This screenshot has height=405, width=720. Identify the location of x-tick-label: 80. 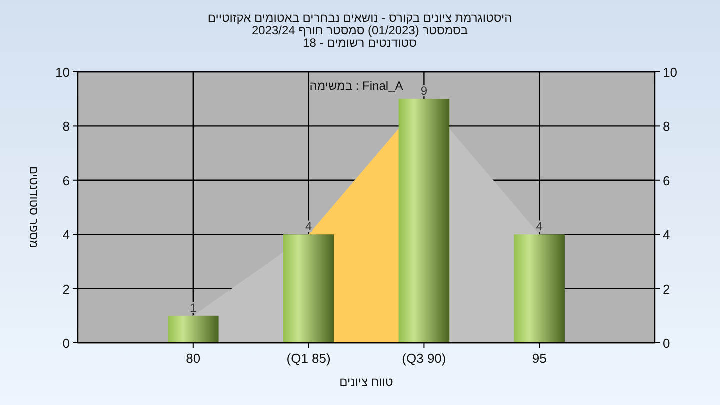
(193, 358).